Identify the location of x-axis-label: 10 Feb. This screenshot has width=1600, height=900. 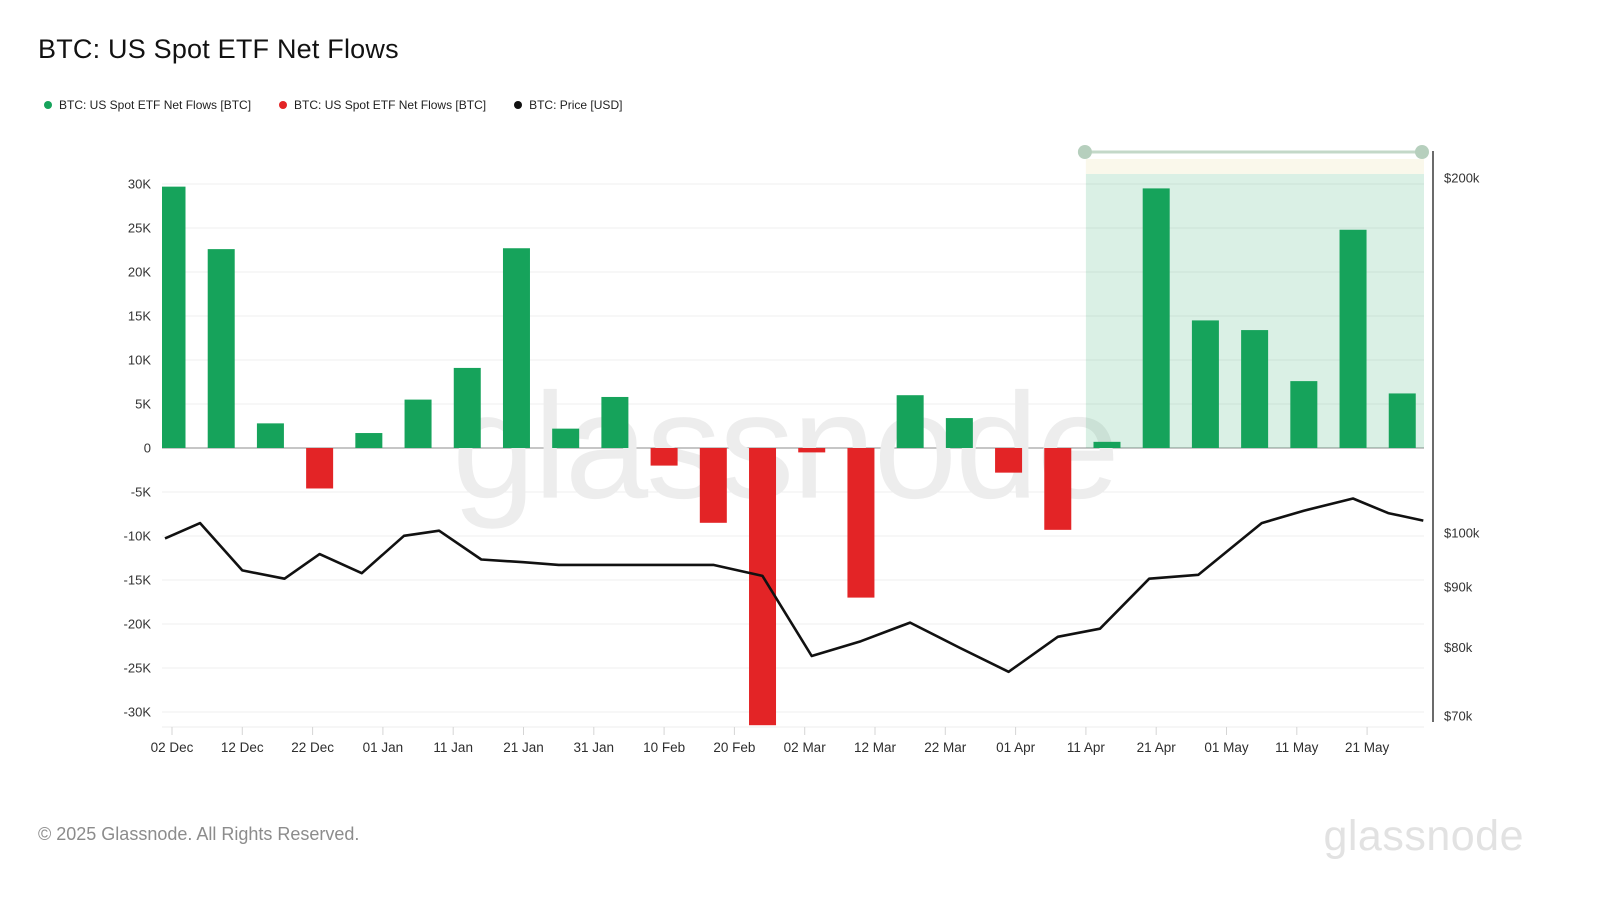
(664, 747).